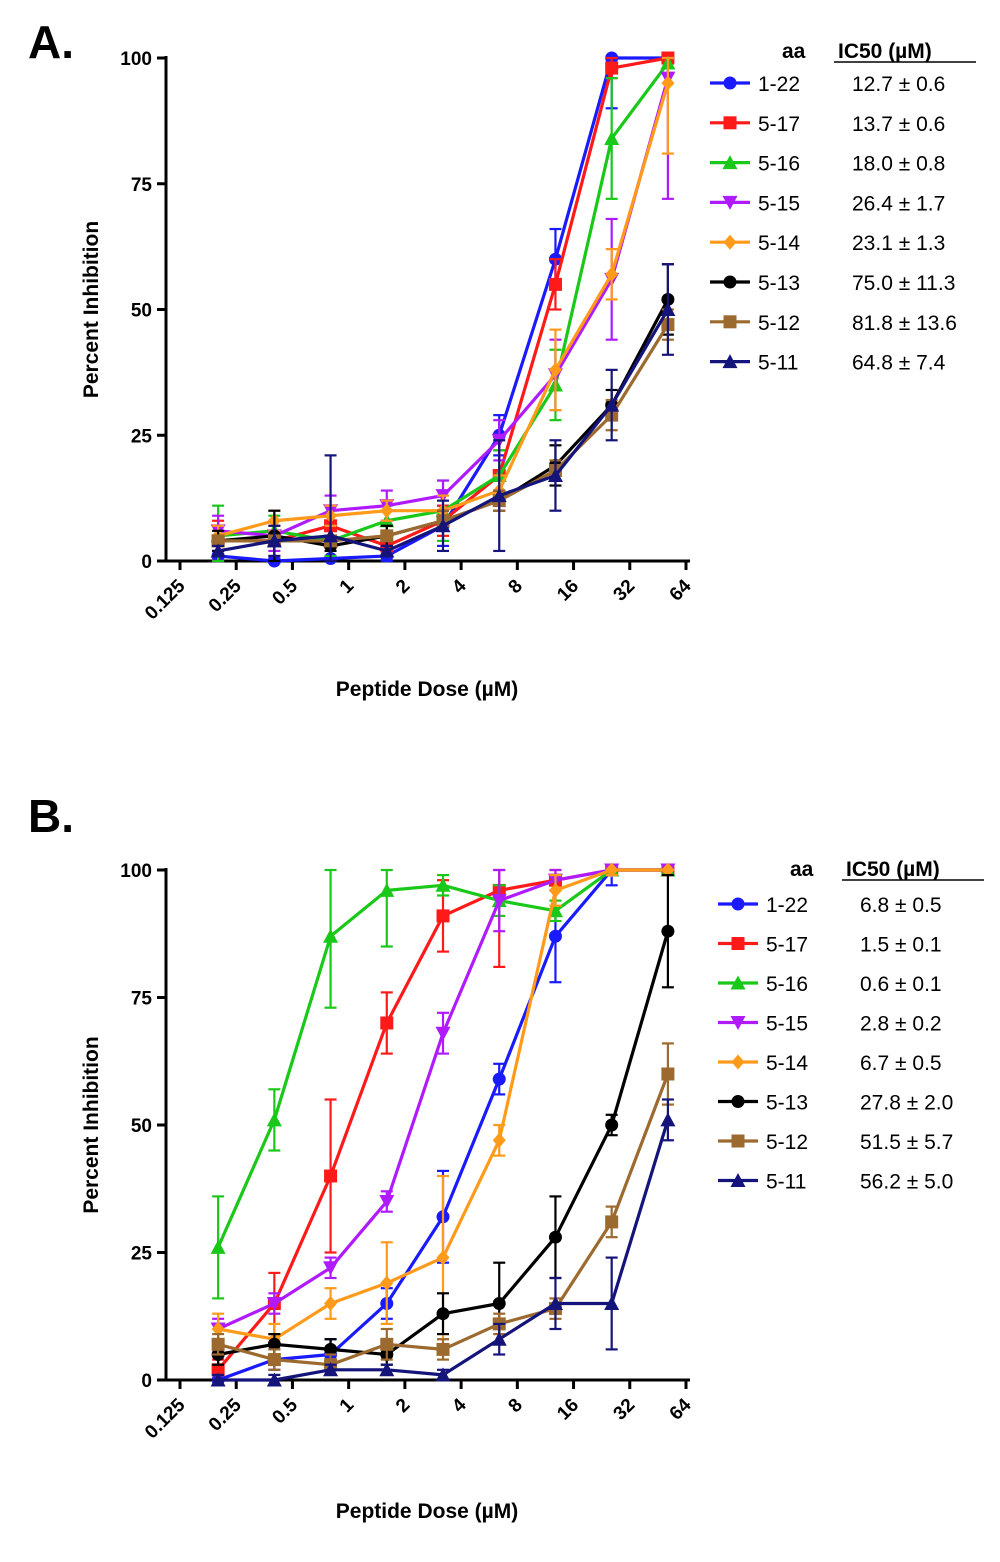  Describe the element at coordinates (901, 905) in the screenshot. I see `legend-ic50-value: 6.8 ± 0.5` at that location.